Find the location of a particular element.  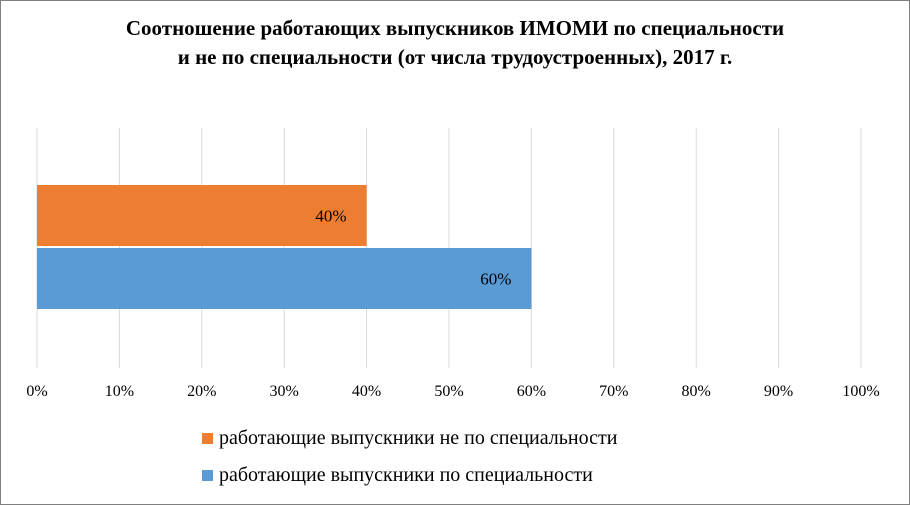

x-tick-label: 10% is located at coordinates (119, 391).